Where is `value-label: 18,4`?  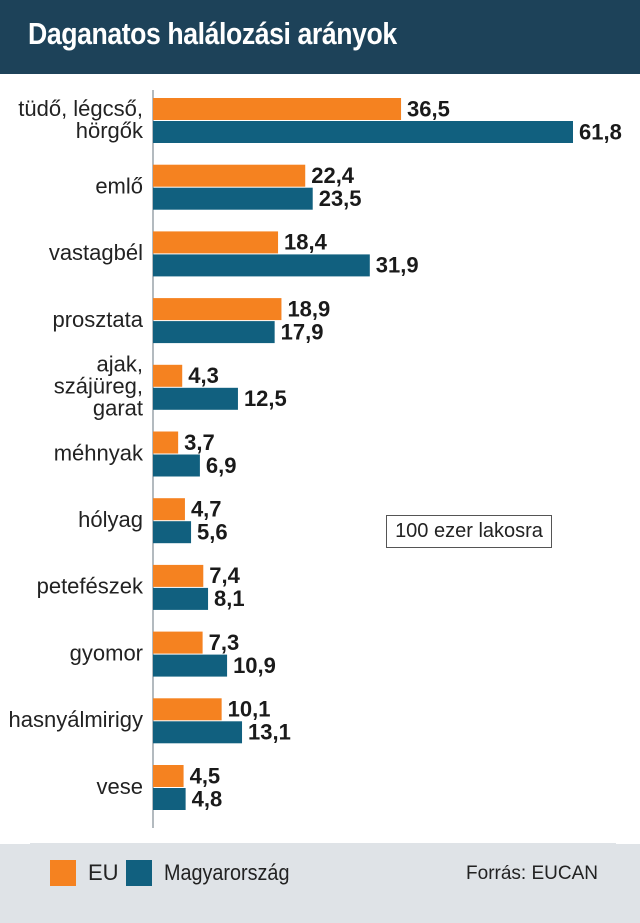
value-label: 18,4 is located at coordinates (306, 242).